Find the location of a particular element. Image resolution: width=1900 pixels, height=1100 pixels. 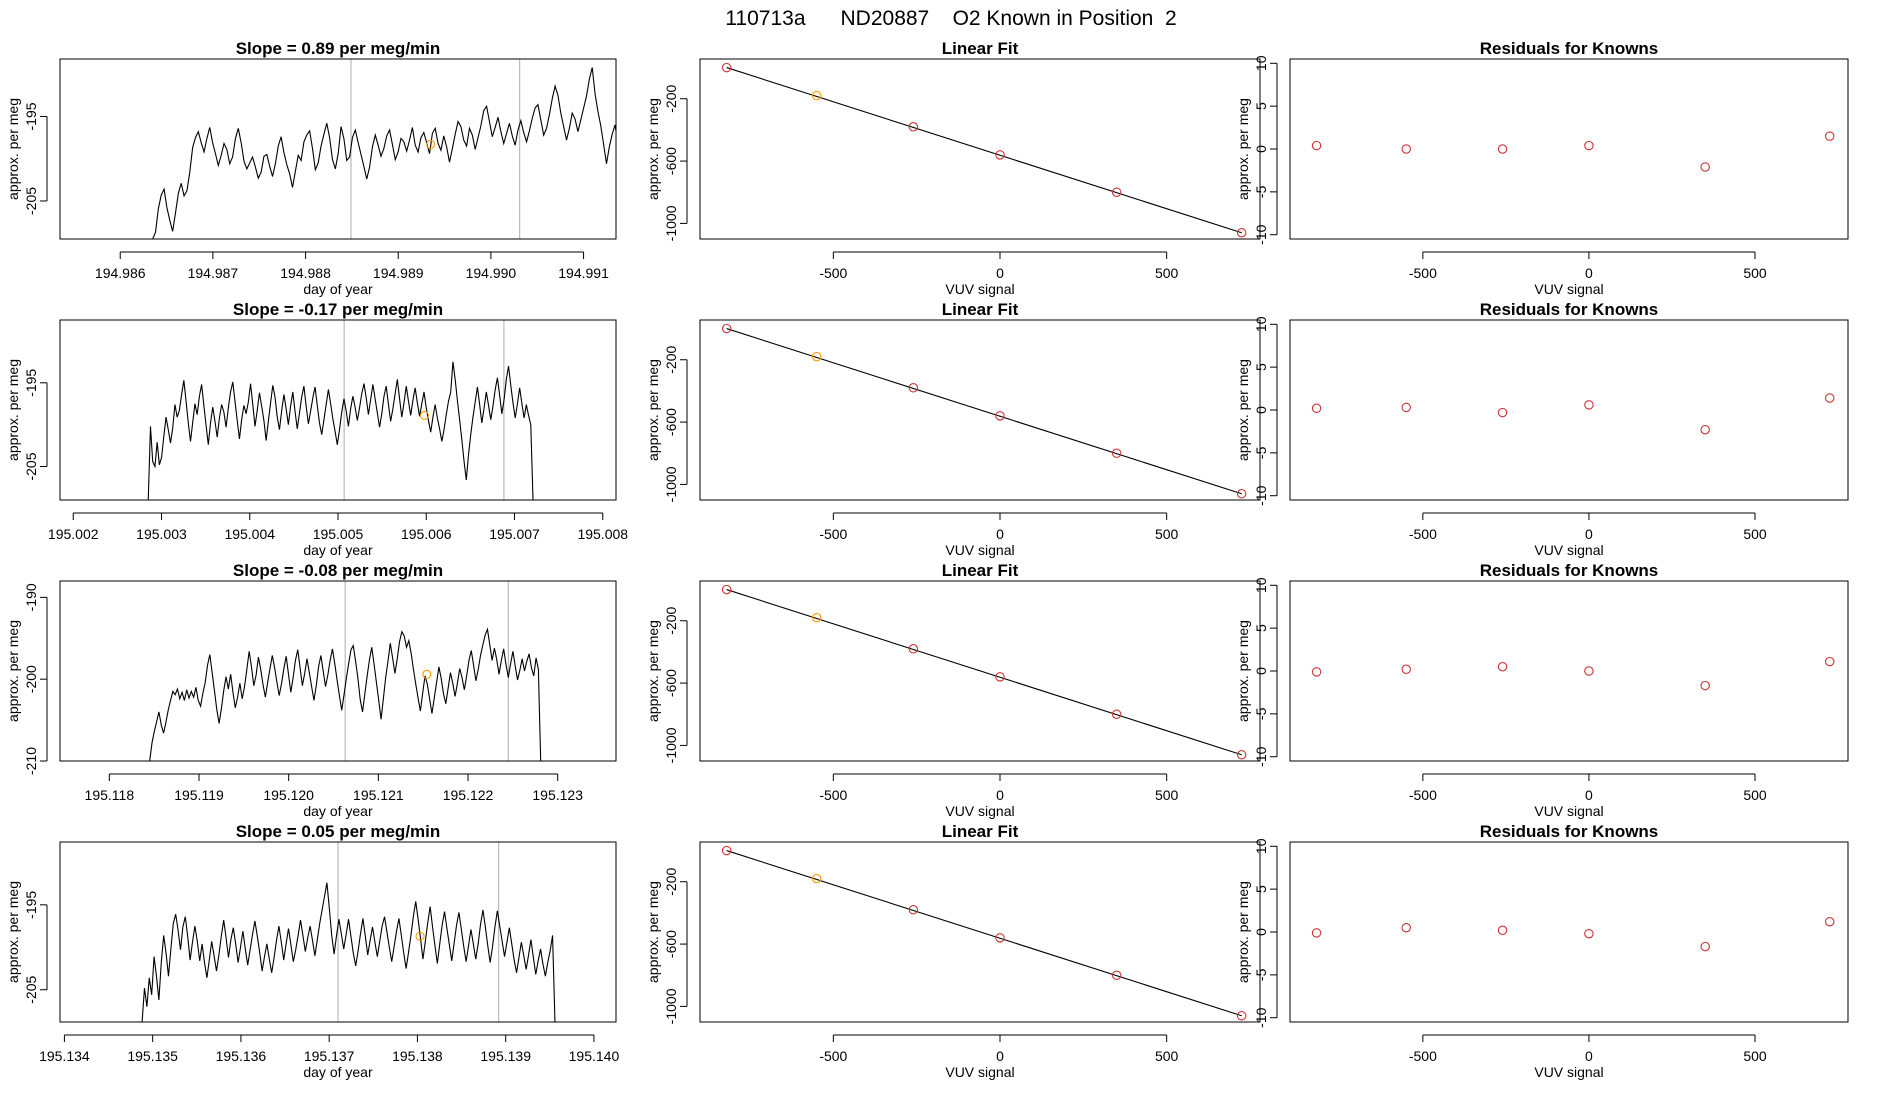

x-tick-label: 195.138 is located at coordinates (417, 1056).